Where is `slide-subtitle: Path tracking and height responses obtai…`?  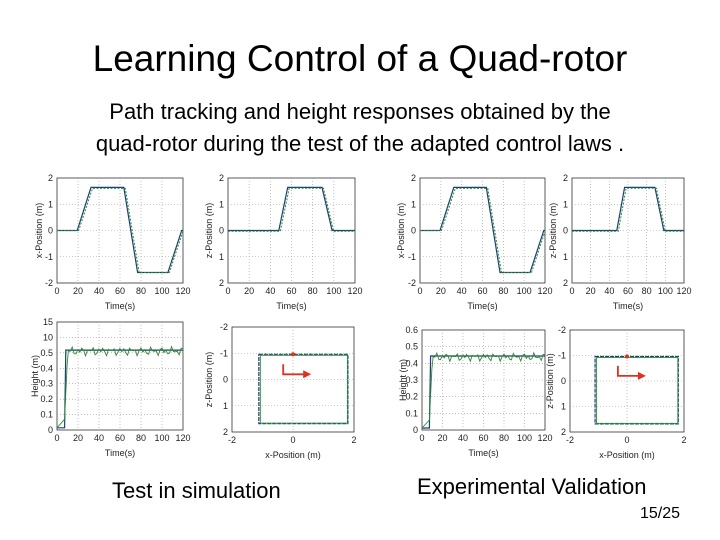
slide-subtitle: Path tracking and height responses obtai… is located at coordinates (360, 128).